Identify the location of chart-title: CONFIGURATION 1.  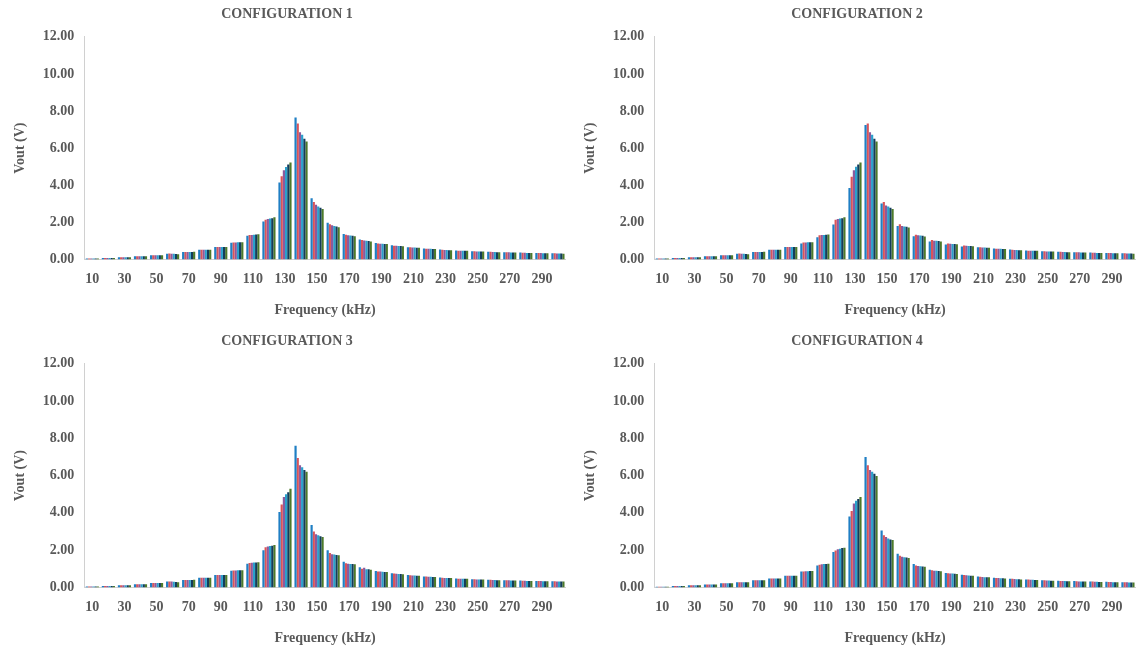
(287, 14).